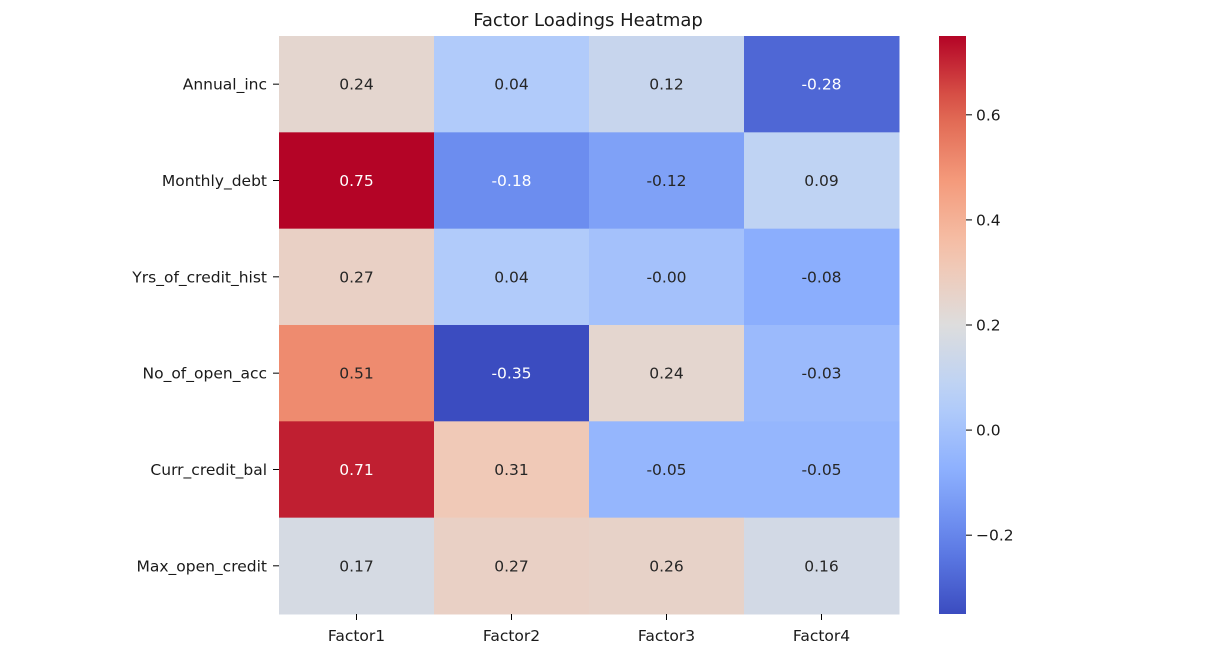 Image resolution: width=1206 pixels, height=668 pixels. What do you see at coordinates (214, 181) in the screenshot?
I see `y-tick-label: Monthly_debt` at bounding box center [214, 181].